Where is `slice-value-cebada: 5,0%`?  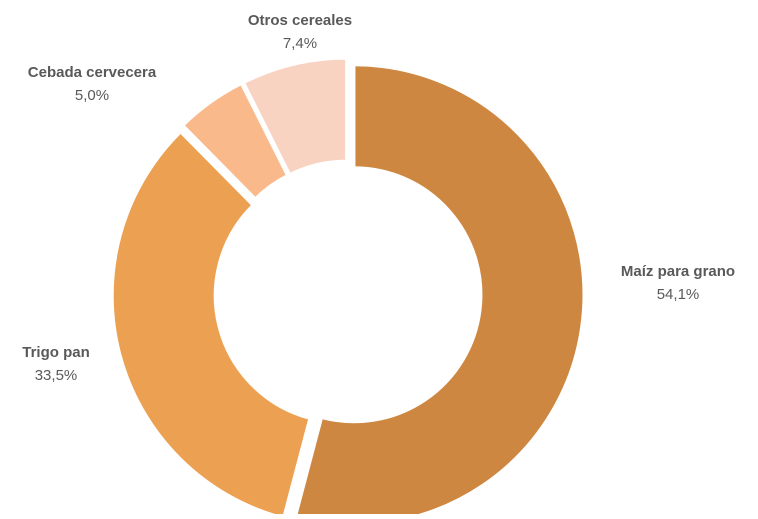 slice-value-cebada: 5,0% is located at coordinates (92, 95).